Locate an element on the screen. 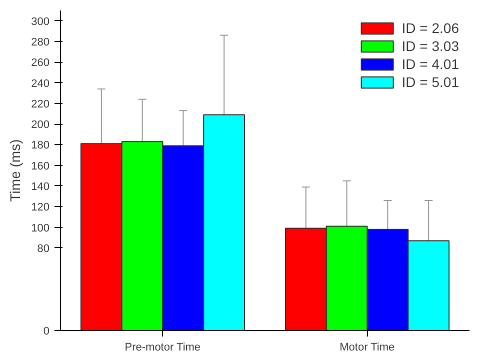 The width and height of the screenshot is (484, 356). x-tick-label: Motor Time is located at coordinates (367, 348).